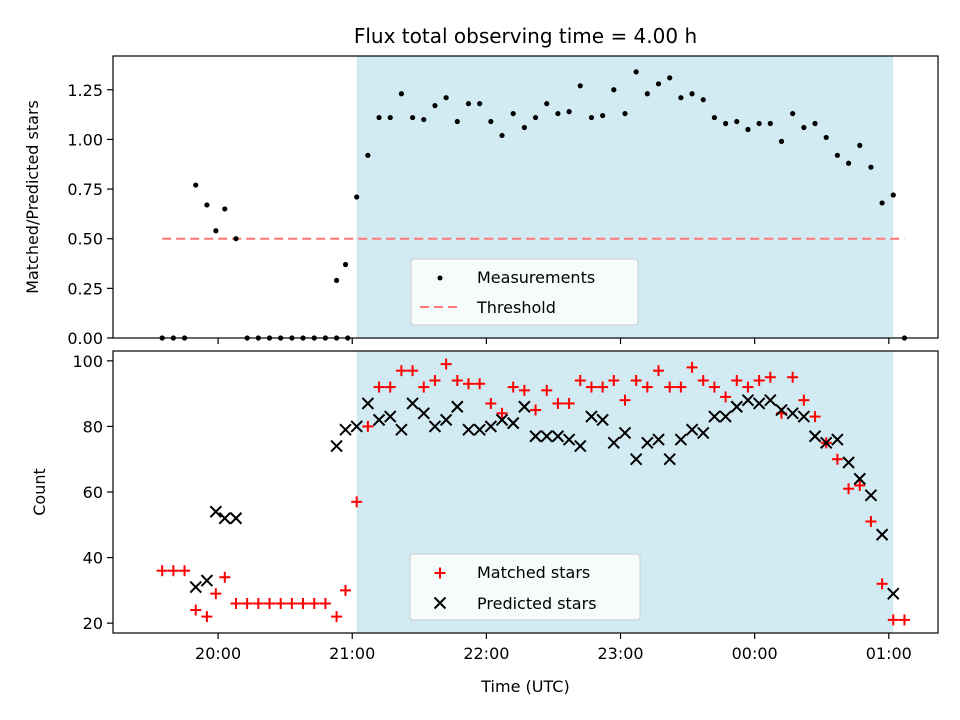 The width and height of the screenshot is (960, 720). I want to click on legend-cross-b, so click(440, 603).